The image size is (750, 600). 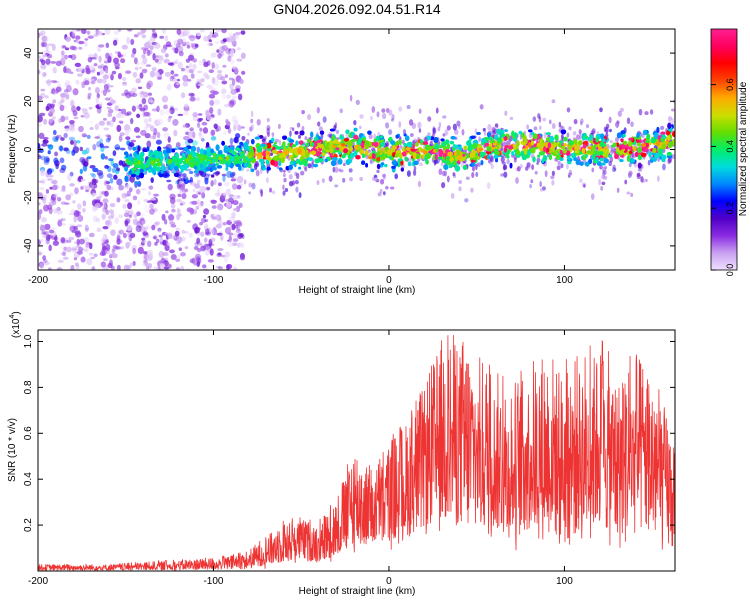 What do you see at coordinates (730, 270) in the screenshot?
I see `colorbar-tick-label: 0.0` at bounding box center [730, 270].